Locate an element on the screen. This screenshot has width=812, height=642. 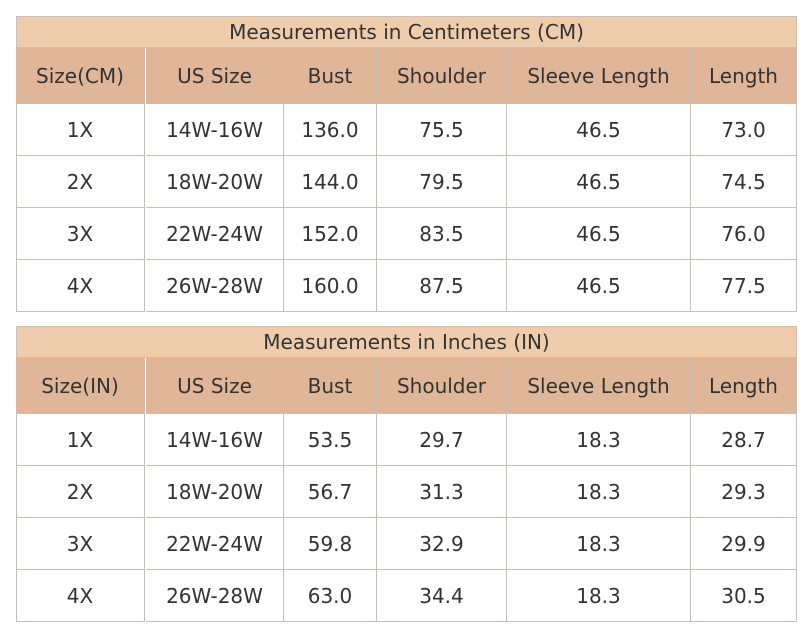
column-header: Size(CM) is located at coordinates (80, 76).